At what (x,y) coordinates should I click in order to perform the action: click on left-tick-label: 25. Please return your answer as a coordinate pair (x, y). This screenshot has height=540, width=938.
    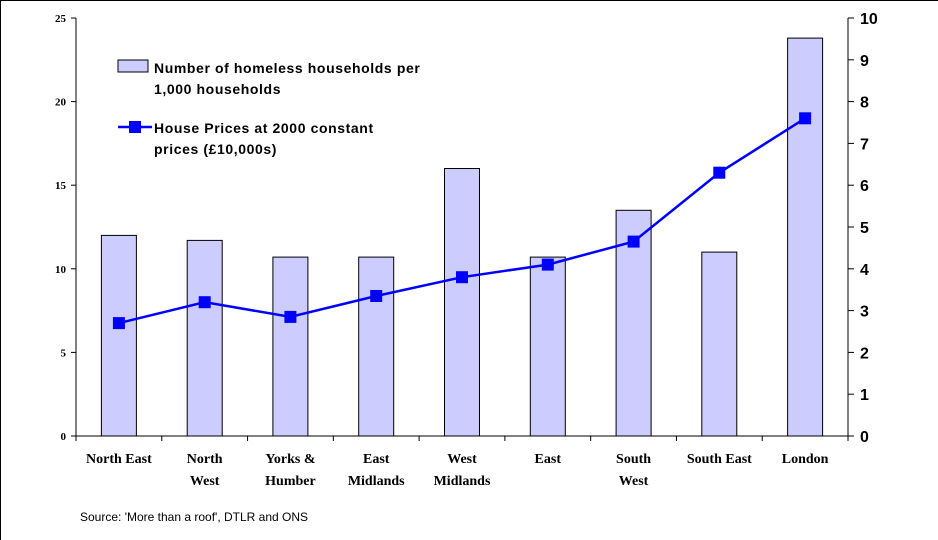
    Looking at the image, I should click on (61, 19).